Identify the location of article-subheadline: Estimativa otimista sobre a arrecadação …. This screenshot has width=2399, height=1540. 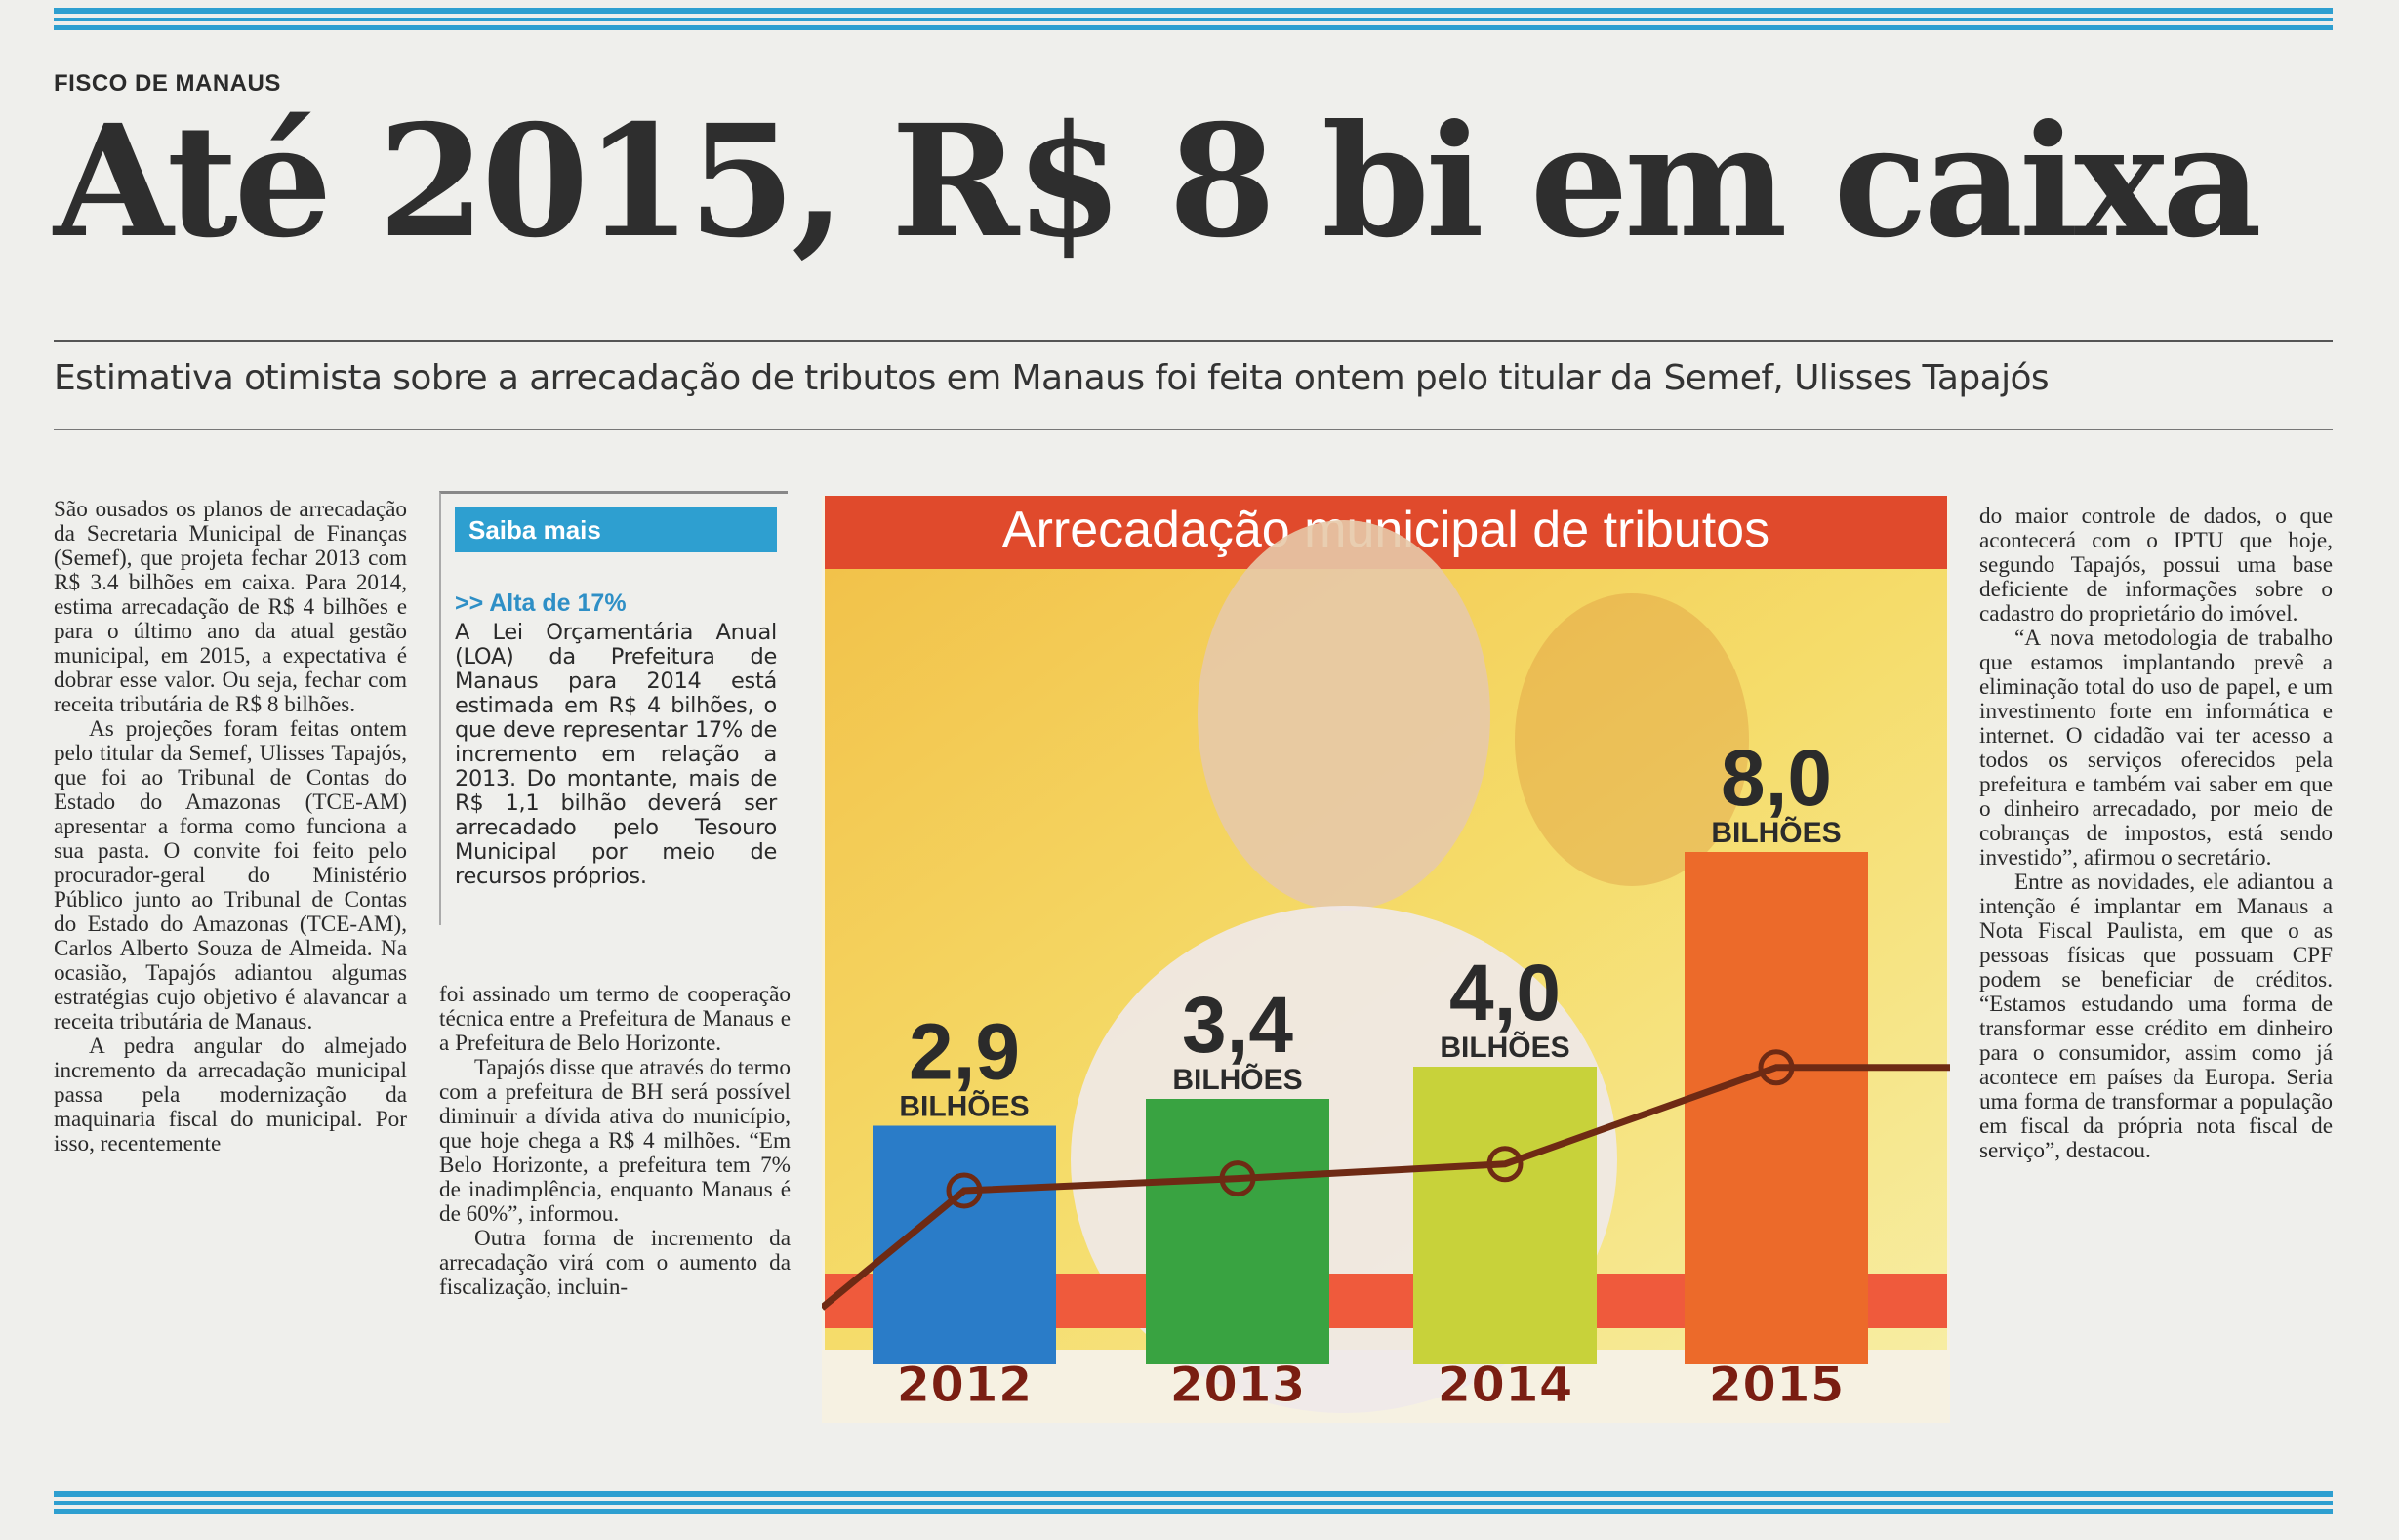
(1052, 378).